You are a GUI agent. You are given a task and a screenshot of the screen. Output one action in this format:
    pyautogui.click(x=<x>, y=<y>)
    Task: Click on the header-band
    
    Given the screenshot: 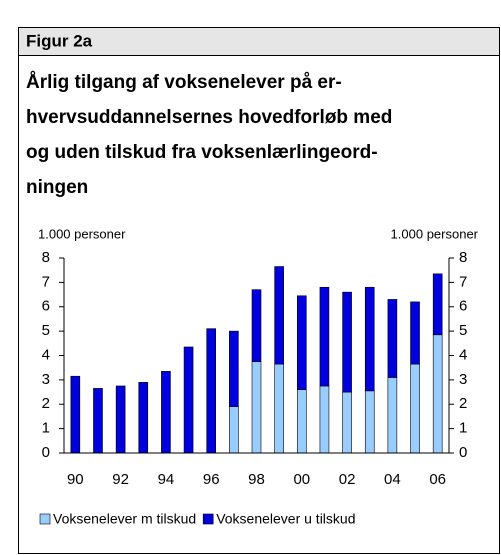 What is the action you would take?
    pyautogui.click(x=259, y=41)
    